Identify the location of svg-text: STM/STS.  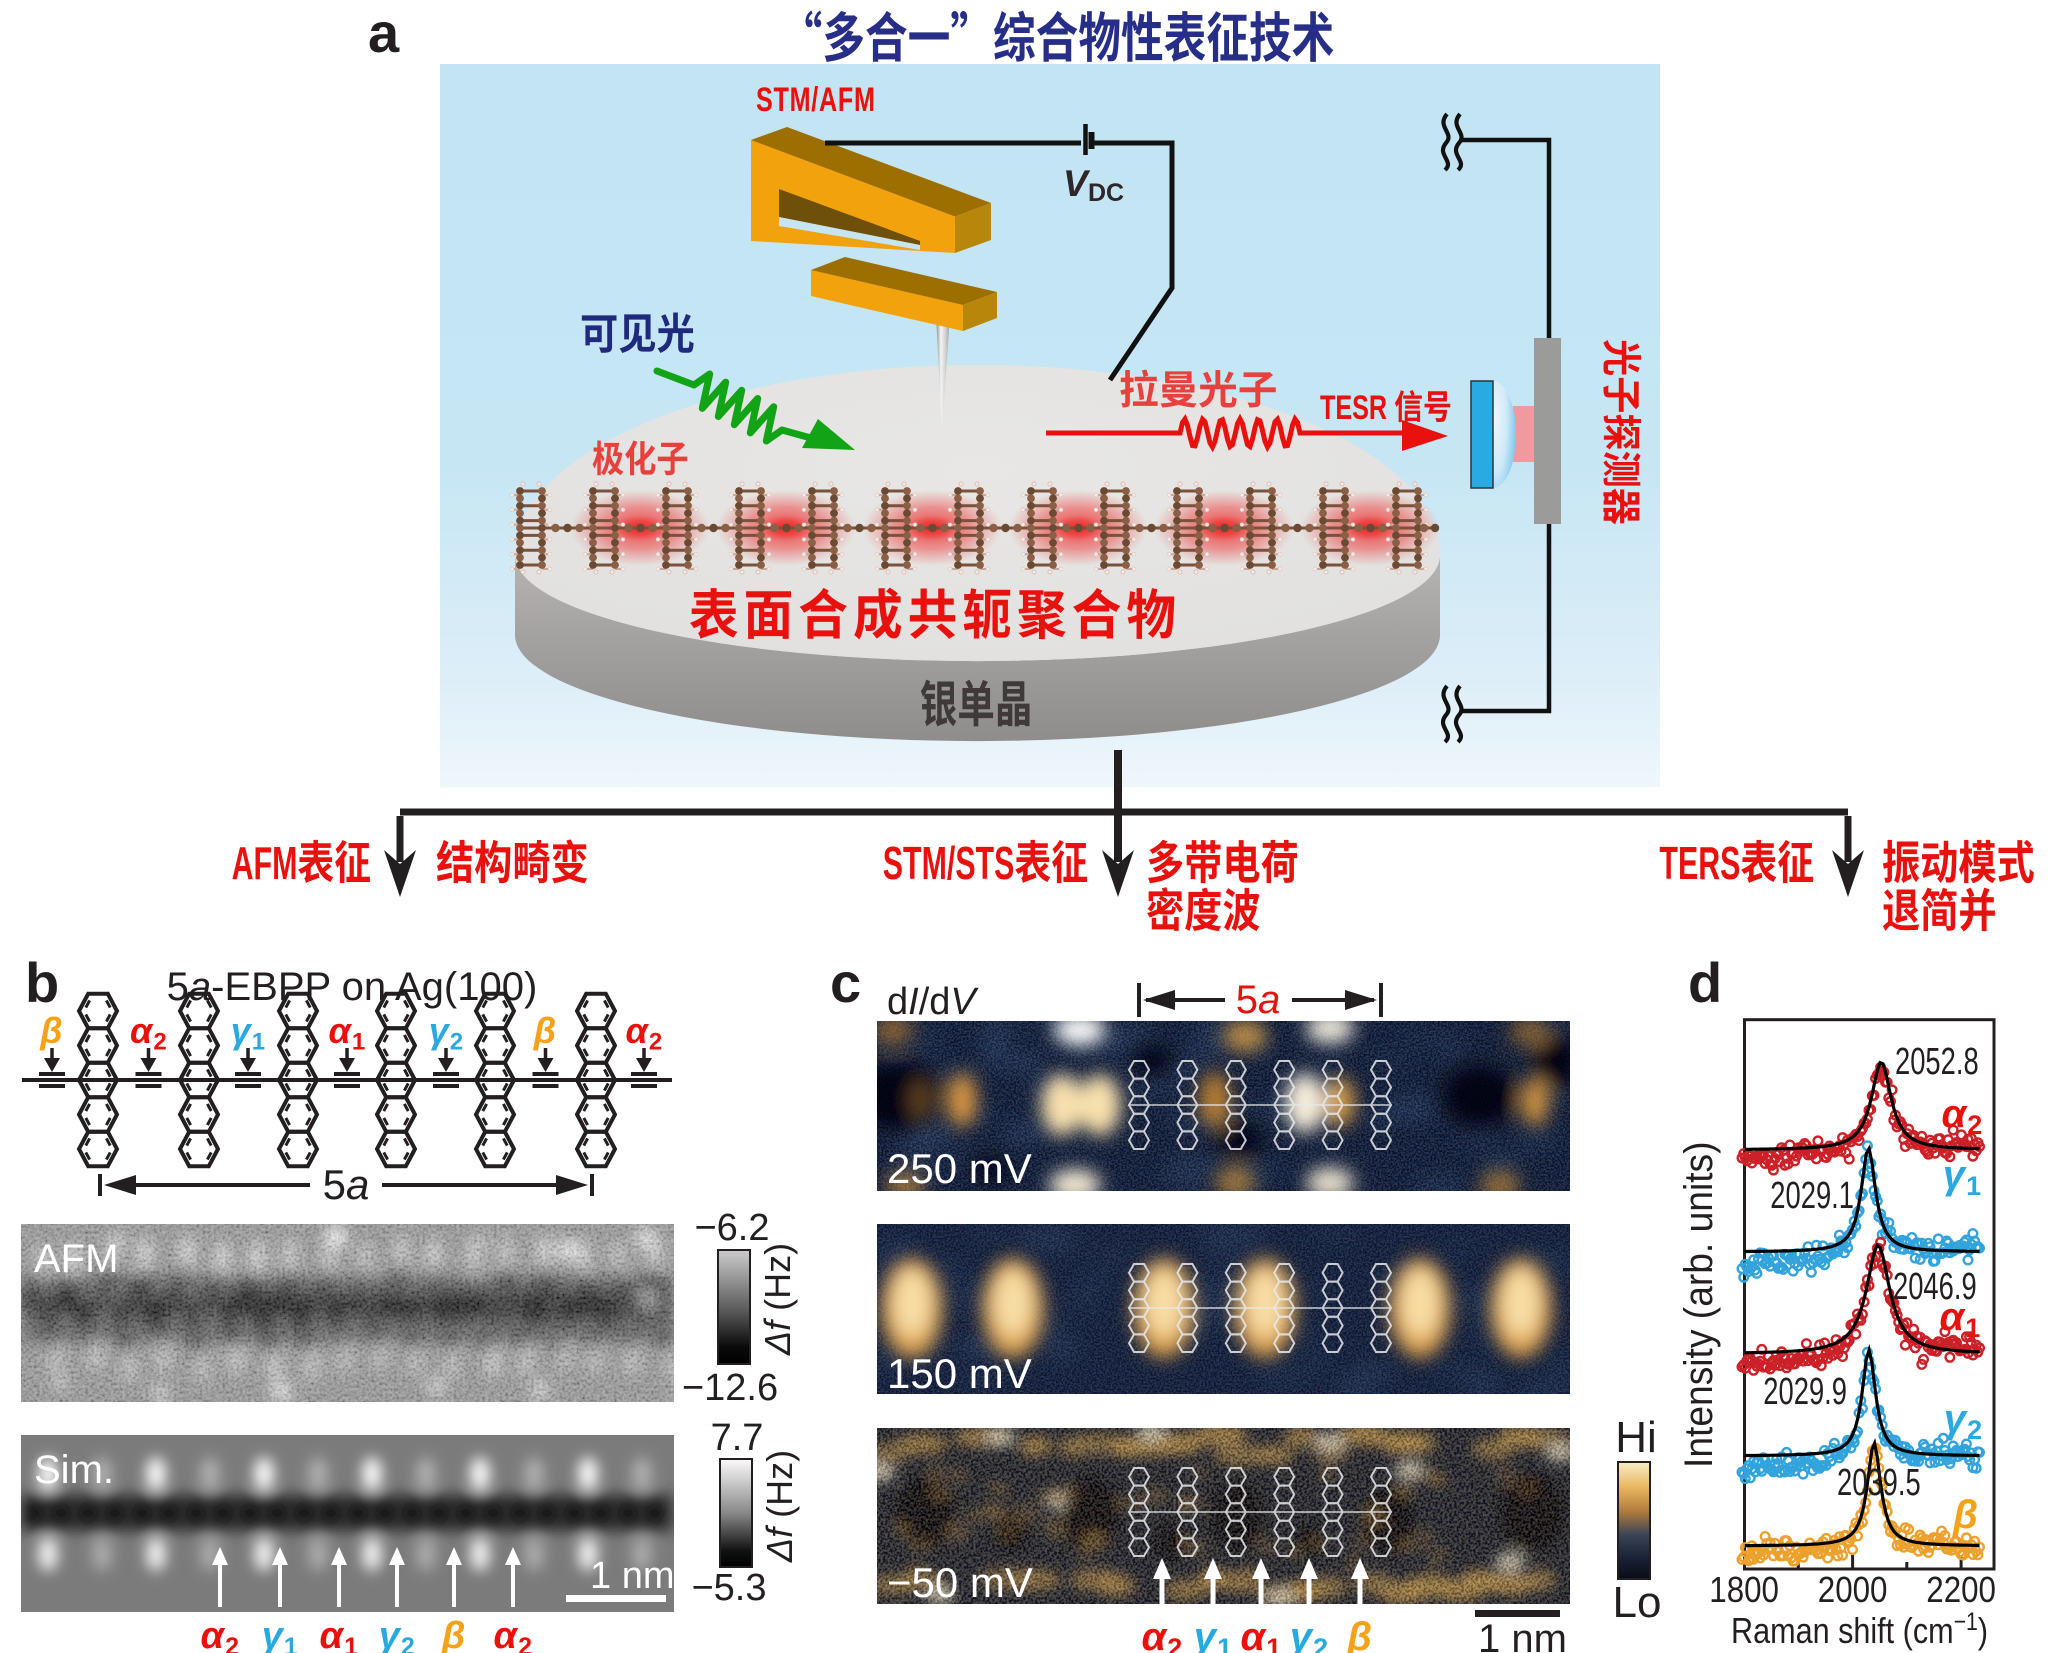
(949, 864).